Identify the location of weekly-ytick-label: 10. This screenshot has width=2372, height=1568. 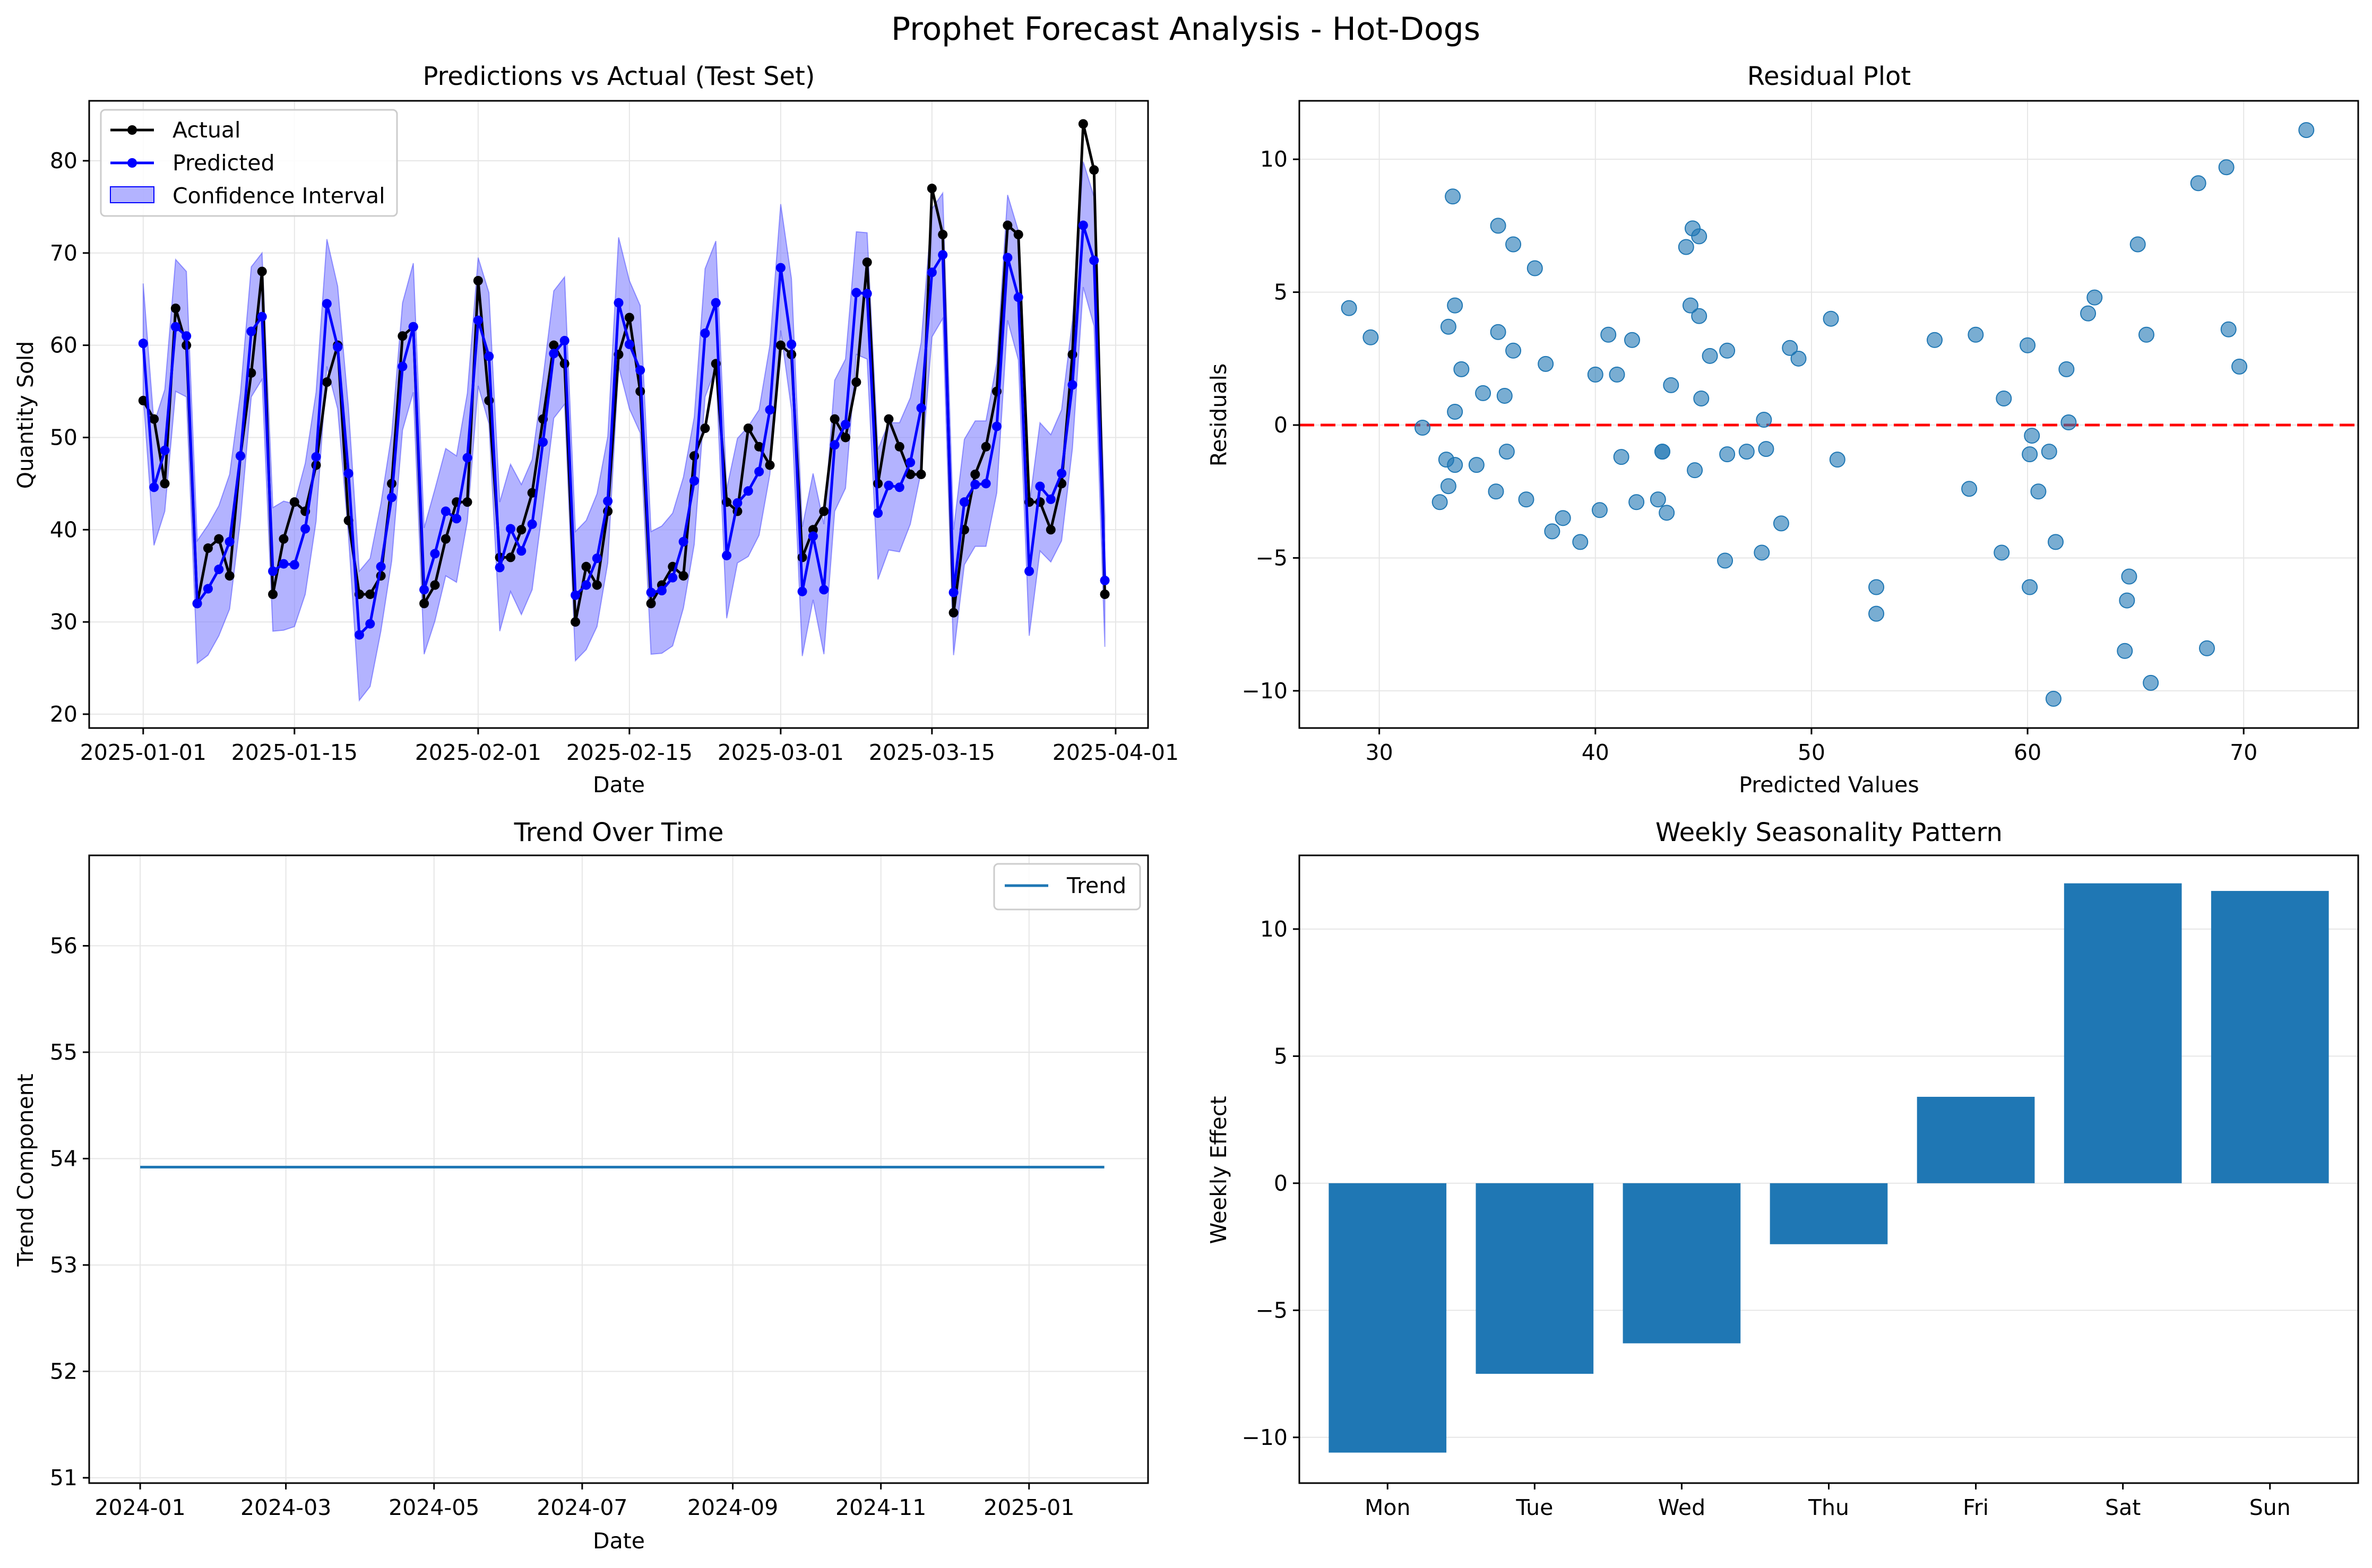
(1274, 929).